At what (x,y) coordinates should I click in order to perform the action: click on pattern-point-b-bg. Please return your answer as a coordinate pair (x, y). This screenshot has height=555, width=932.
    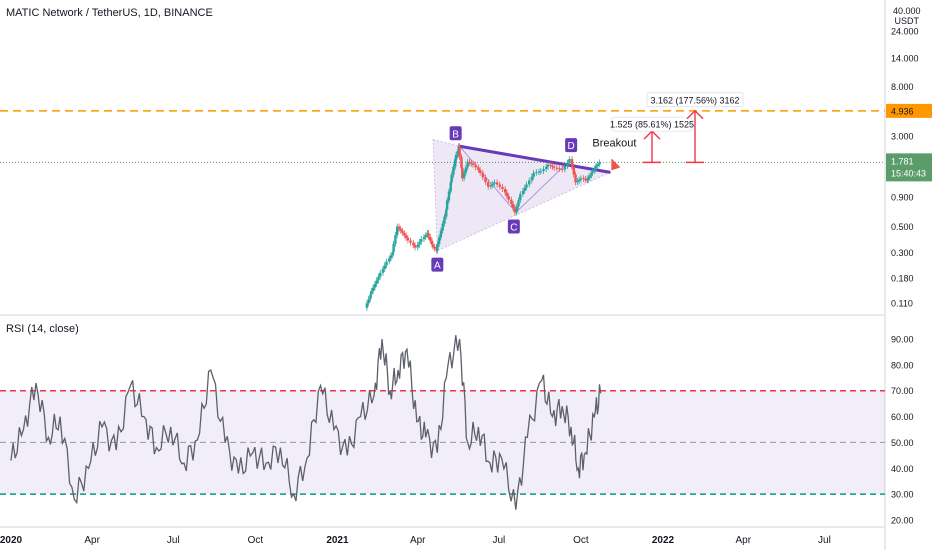
    Looking at the image, I should click on (455, 133).